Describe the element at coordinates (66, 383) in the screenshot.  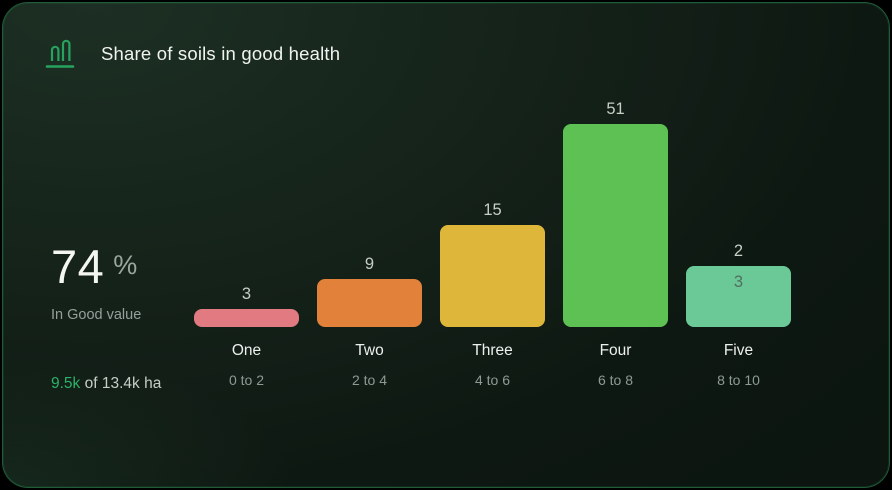
I see `area-value: 9.5k` at that location.